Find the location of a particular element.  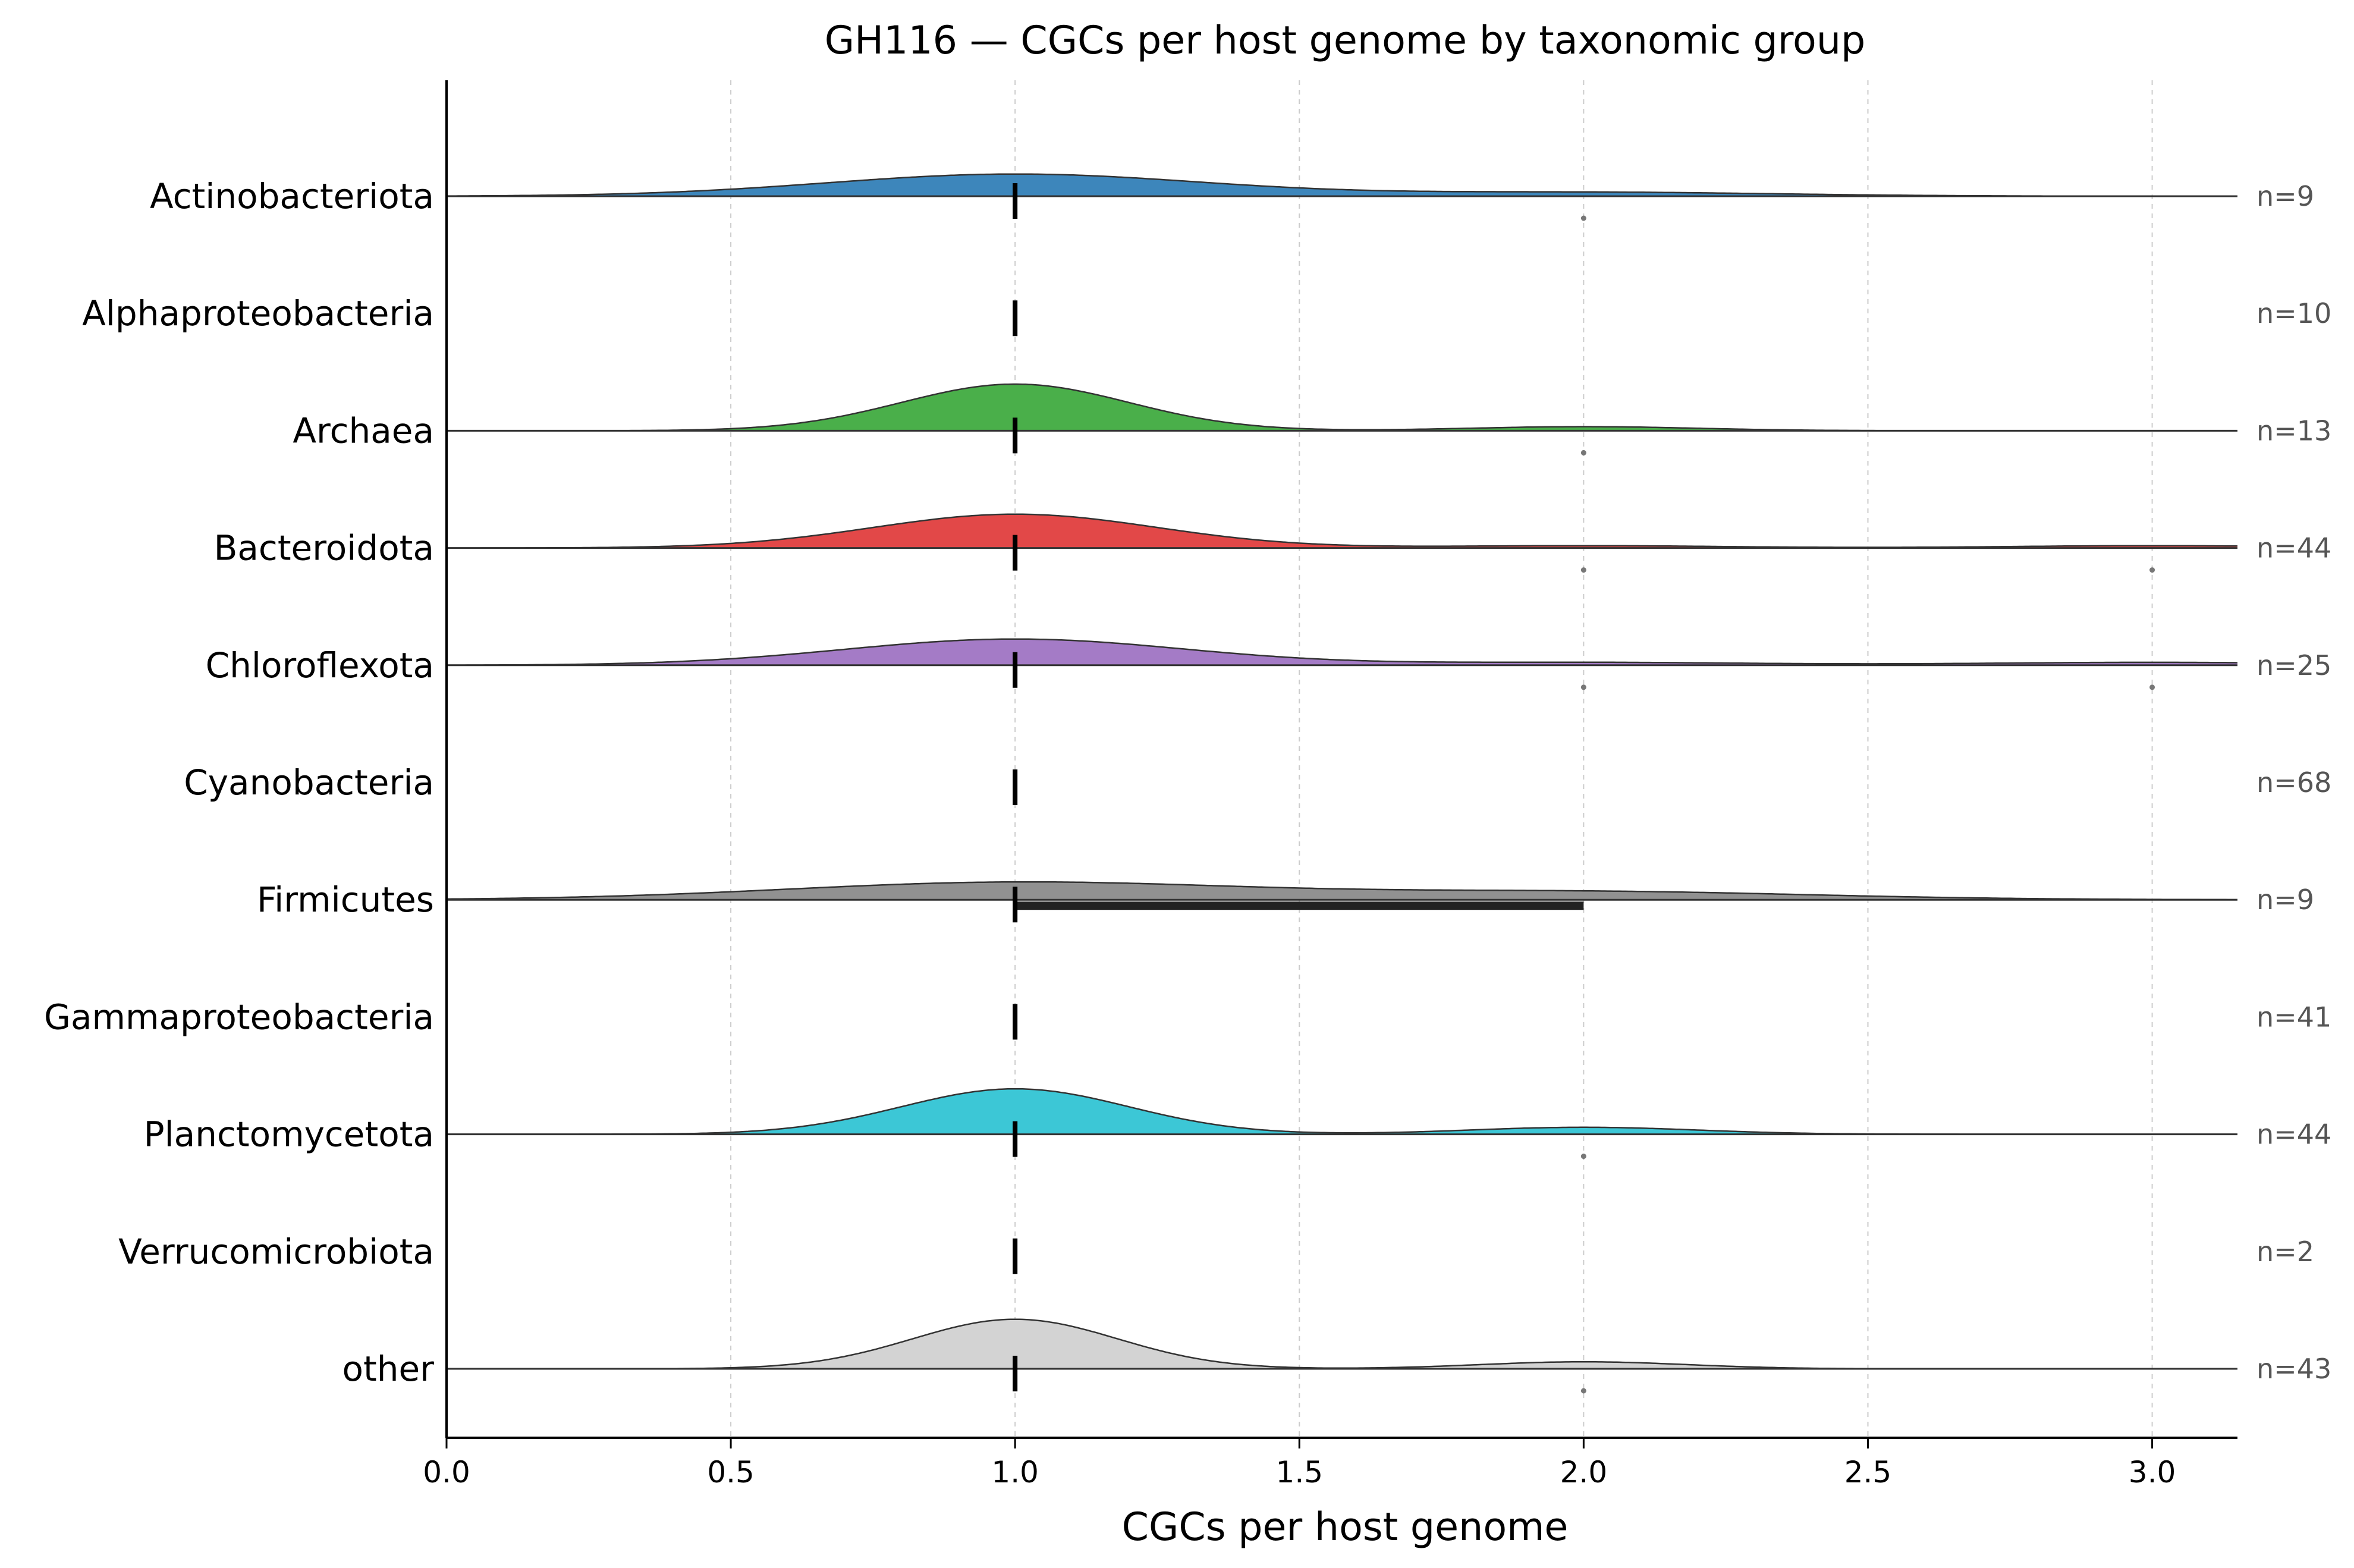

sample-size-label: n=25 is located at coordinates (2293, 665).